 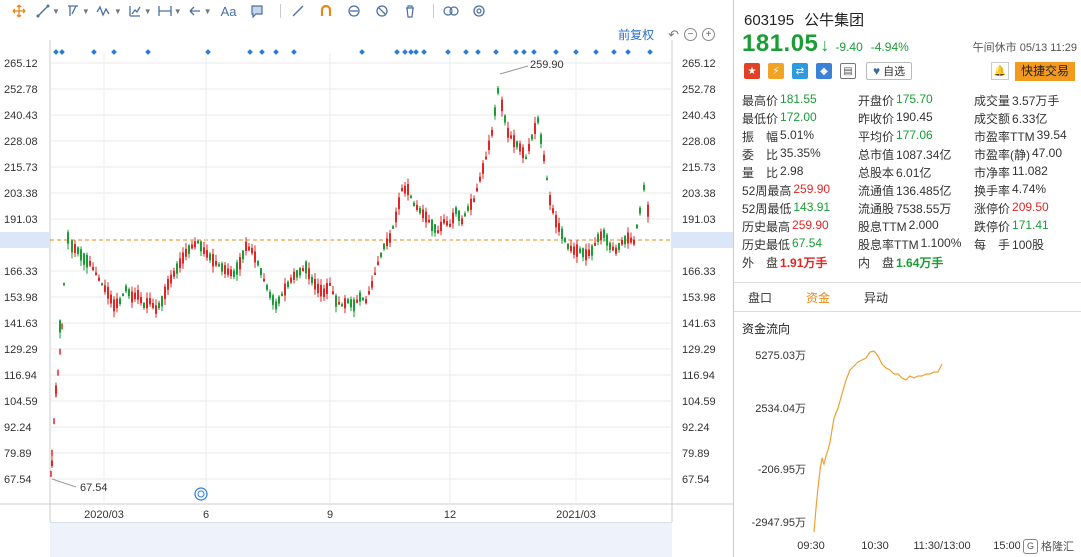 What do you see at coordinates (876, 297) in the screenshot?
I see `tab-anomaly: 异动` at bounding box center [876, 297].